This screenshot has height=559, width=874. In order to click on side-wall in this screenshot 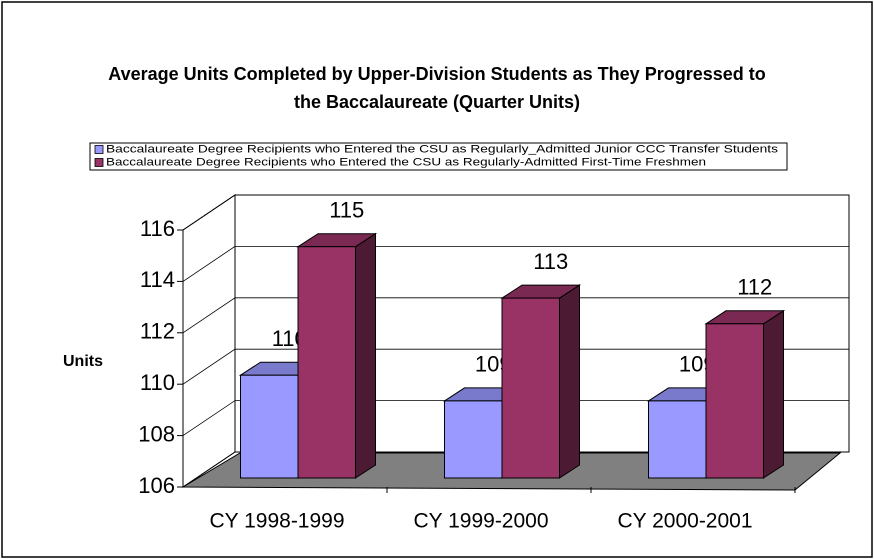, I will do `click(209, 341)`.